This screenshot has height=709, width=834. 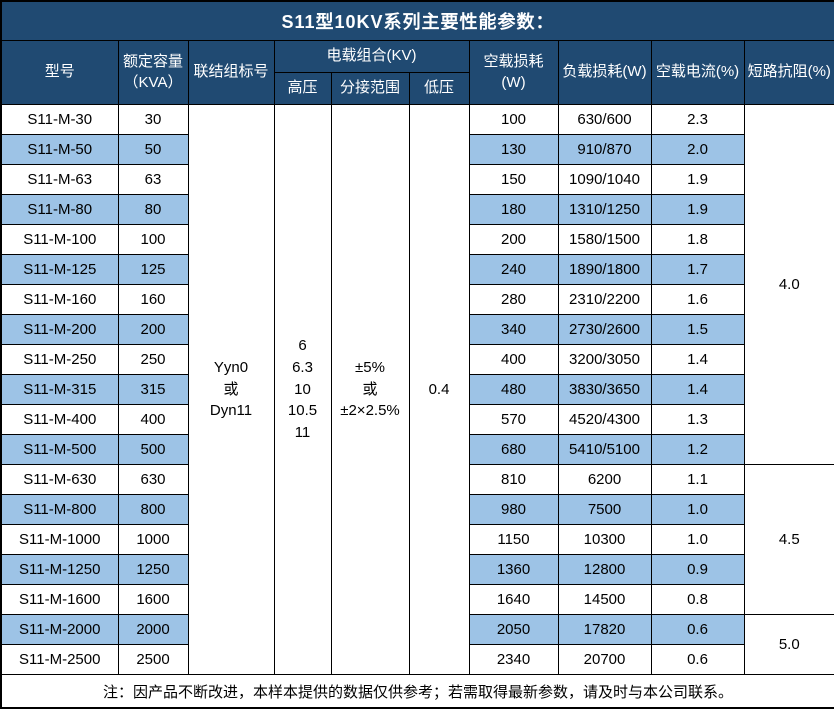 What do you see at coordinates (697, 269) in the screenshot?
I see `no-load-current-cell: 1.7` at bounding box center [697, 269].